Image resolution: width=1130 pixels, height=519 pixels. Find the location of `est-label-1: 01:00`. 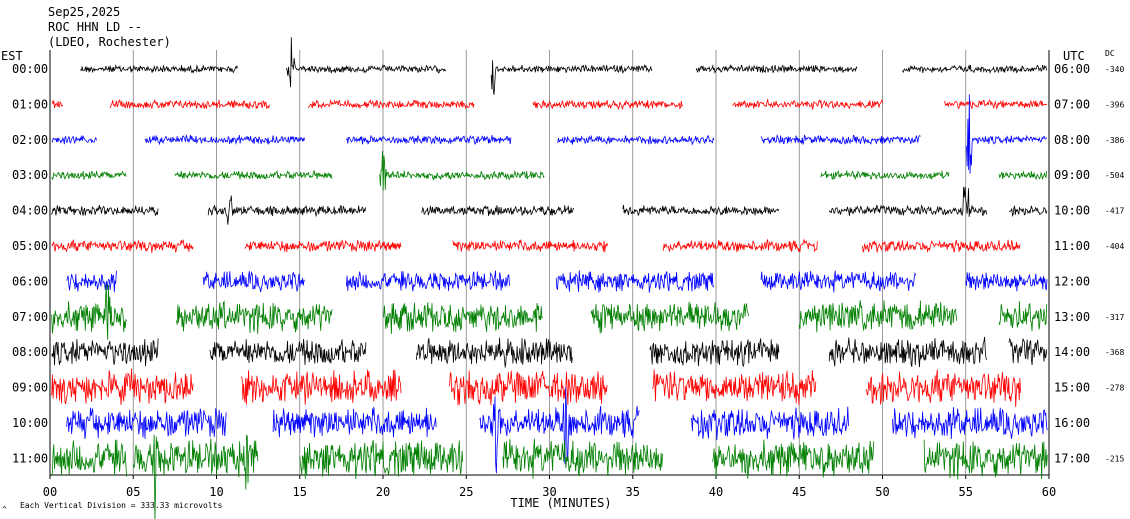

est-label-1: 01:00 is located at coordinates (30, 104).